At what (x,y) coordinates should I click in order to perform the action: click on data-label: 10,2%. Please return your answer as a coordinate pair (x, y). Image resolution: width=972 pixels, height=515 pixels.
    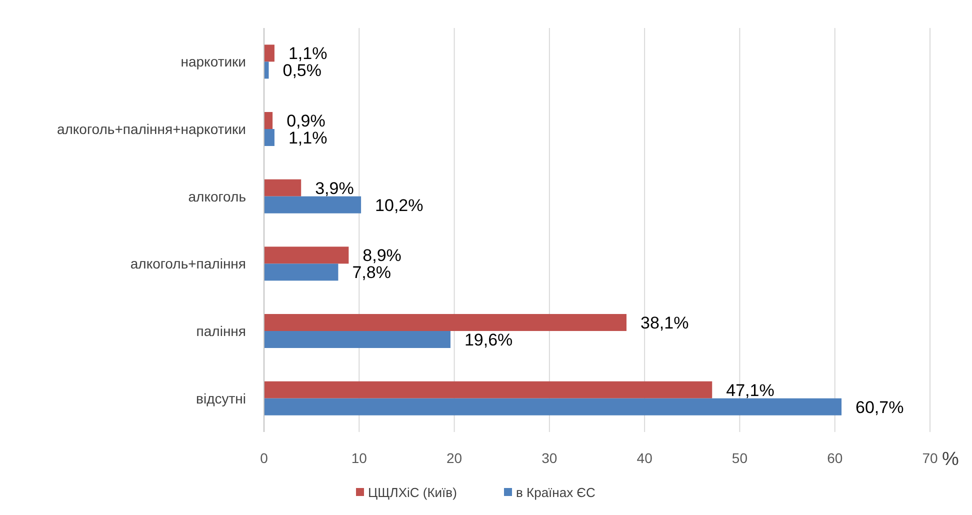
    Looking at the image, I should click on (399, 205).